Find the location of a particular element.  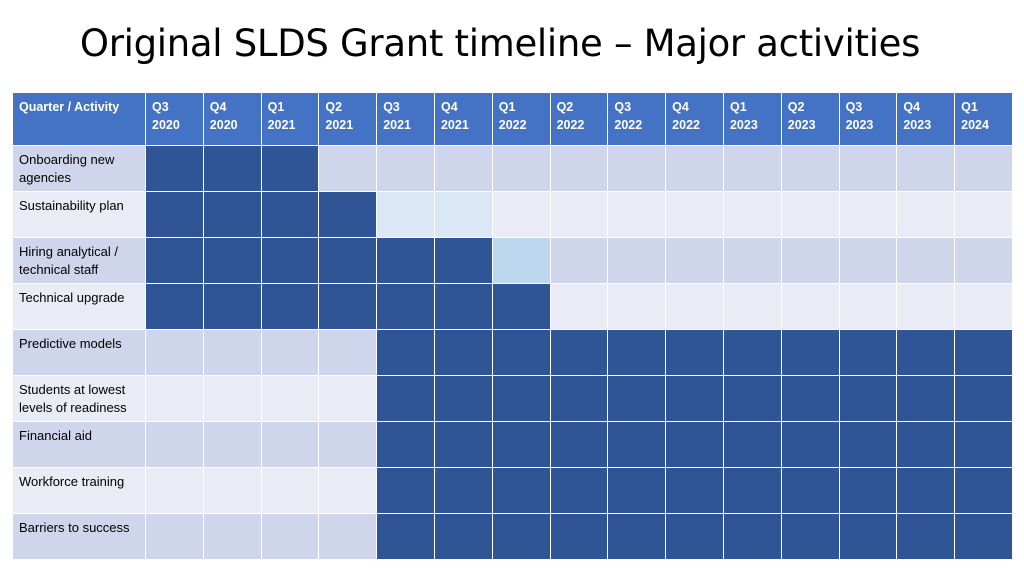

activity-label: Students at lowest levels of readiness is located at coordinates (79, 398).